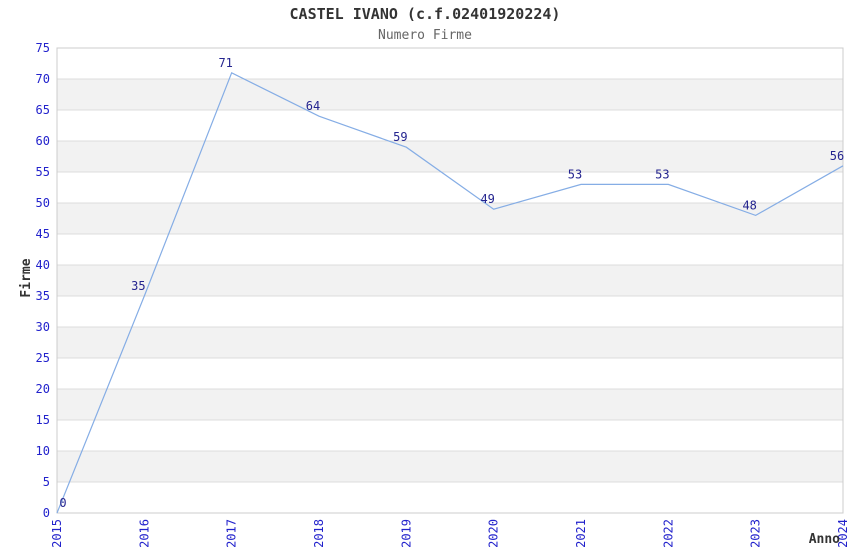  I want to click on y-tick-label: 10, so click(43, 451).